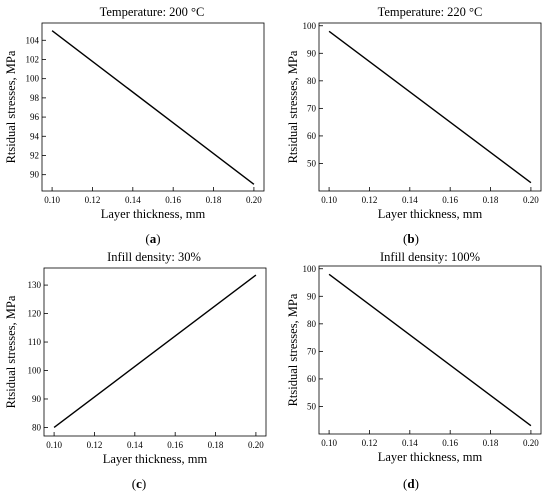 This screenshot has height=492, width=550. Describe the element at coordinates (35, 98) in the screenshot. I see `y-tick-label: 98` at that location.